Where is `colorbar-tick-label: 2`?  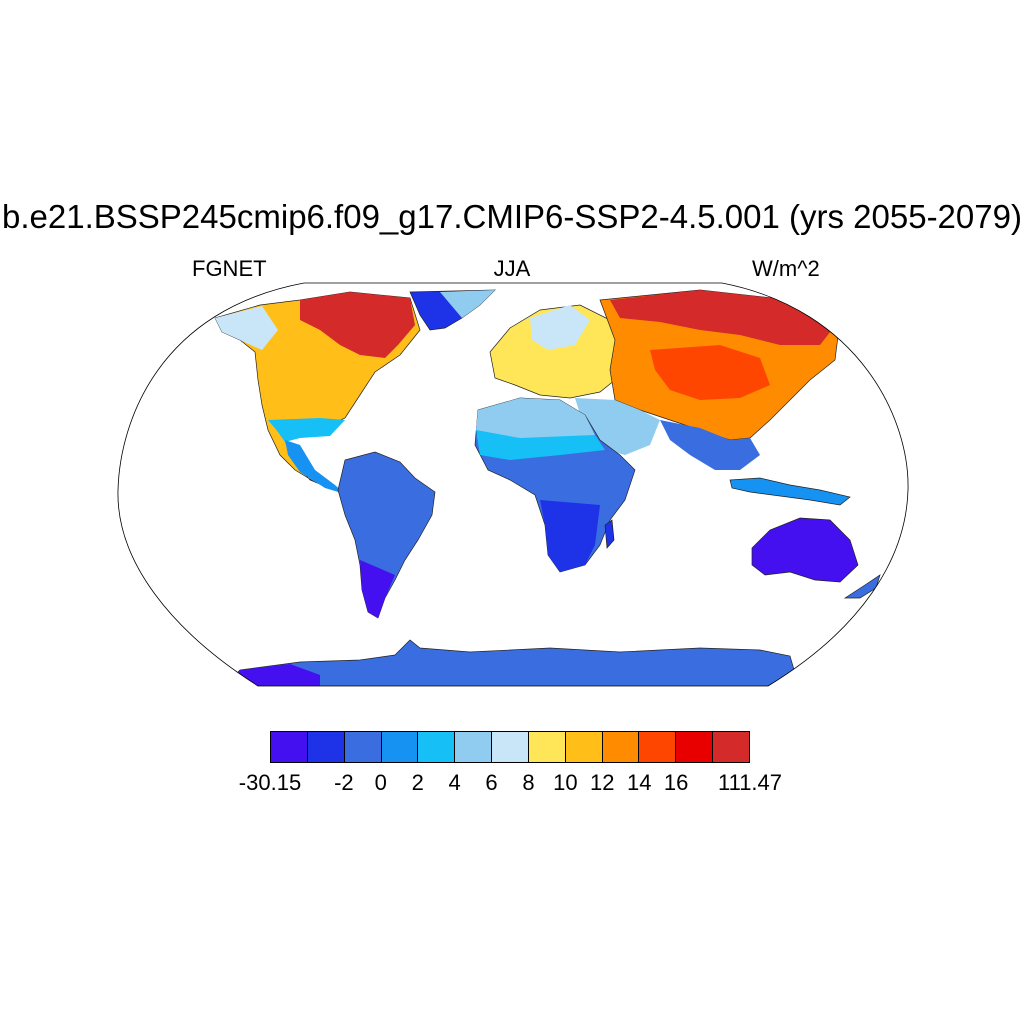
colorbar-tick-label: 2 is located at coordinates (417, 782).